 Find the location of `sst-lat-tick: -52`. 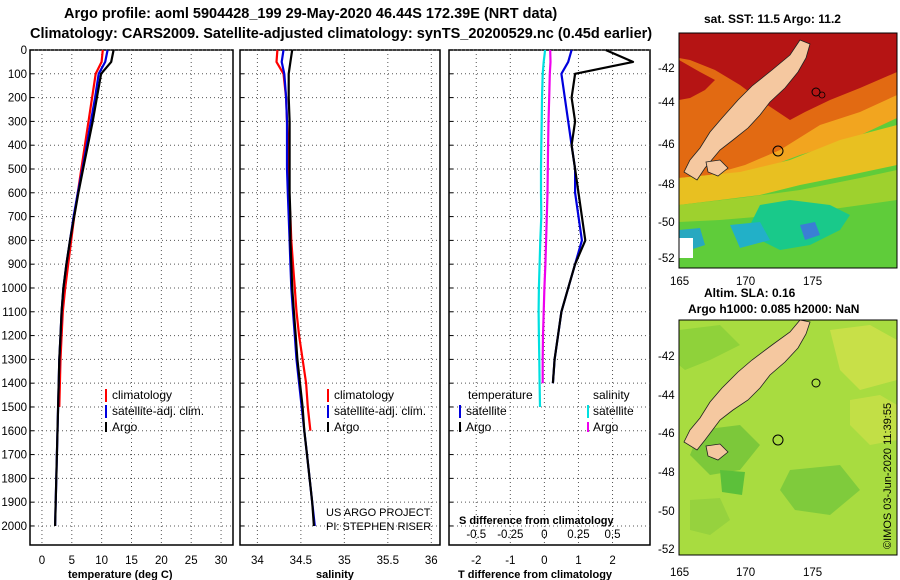

sst-lat-tick: -52 is located at coordinates (666, 259).